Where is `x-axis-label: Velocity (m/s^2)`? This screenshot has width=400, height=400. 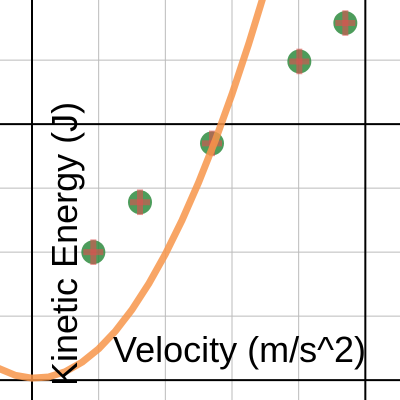
x-axis-label: Velocity (m/s^2) is located at coordinates (239, 349).